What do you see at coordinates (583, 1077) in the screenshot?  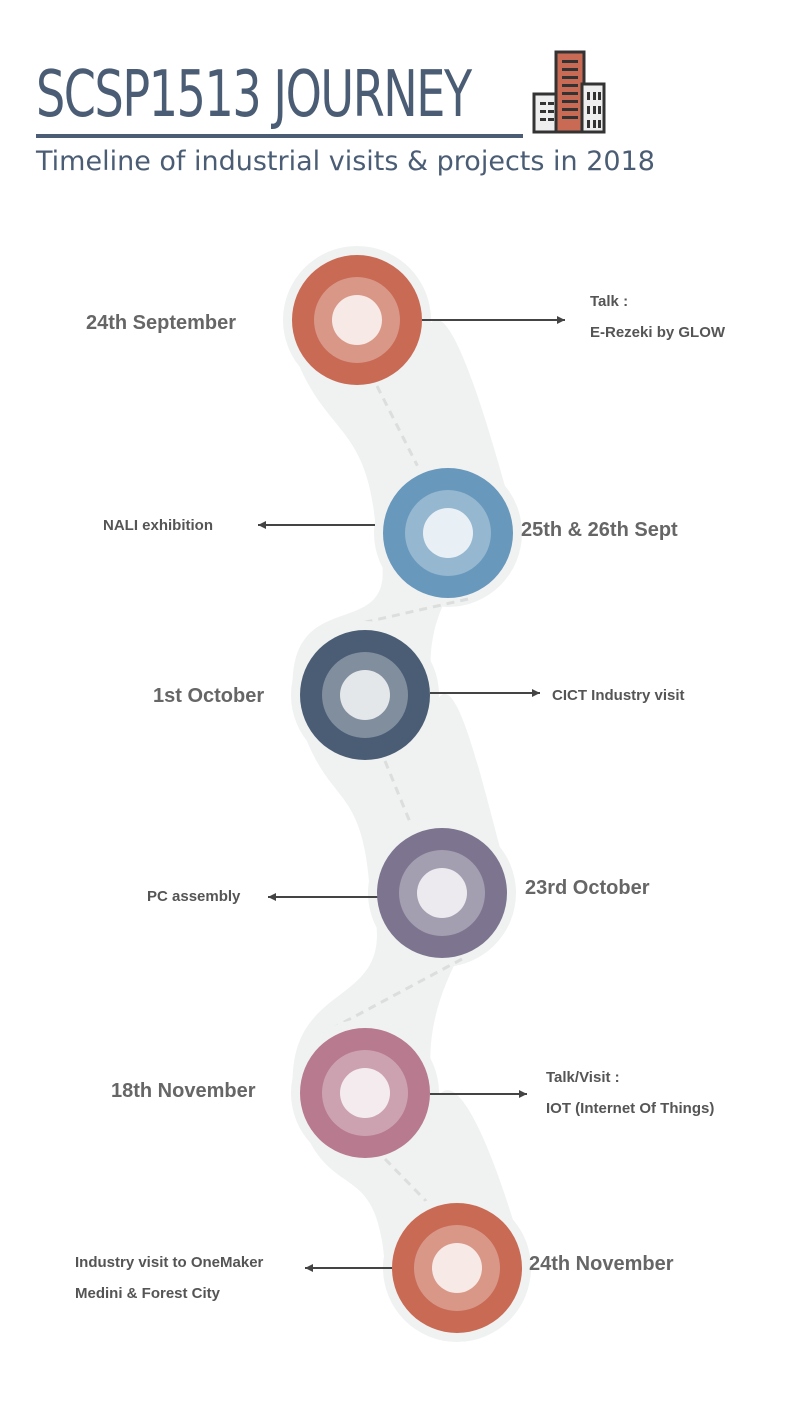 I see `event-line: Talk/Visit :` at bounding box center [583, 1077].